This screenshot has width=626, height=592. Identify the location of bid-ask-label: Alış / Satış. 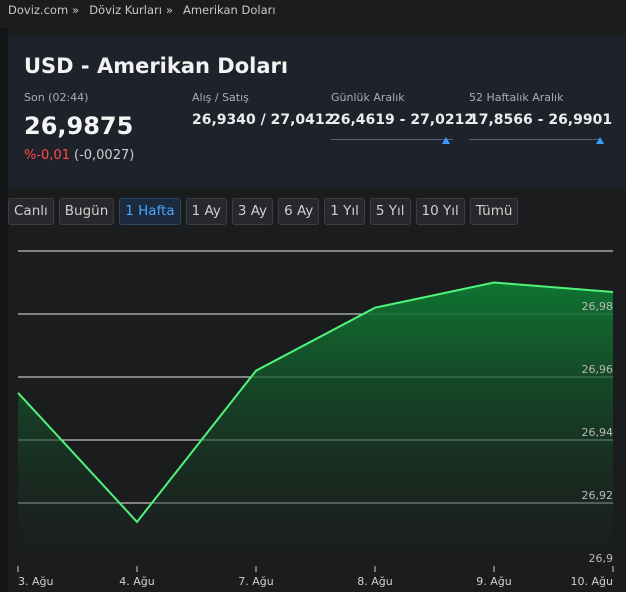
(220, 97).